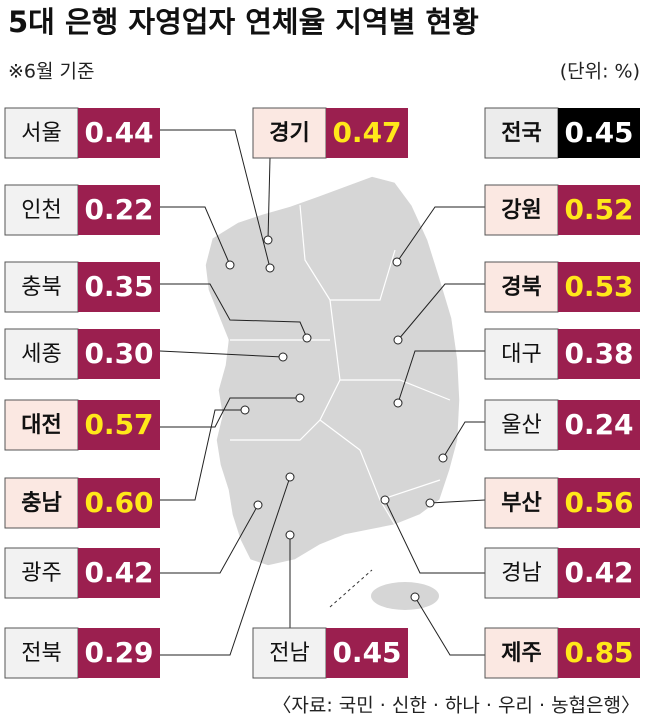  I want to click on source: 〈자료: 국민 · 신한 · 하나 · 우리 · 농협은행〉, so click(456, 706).